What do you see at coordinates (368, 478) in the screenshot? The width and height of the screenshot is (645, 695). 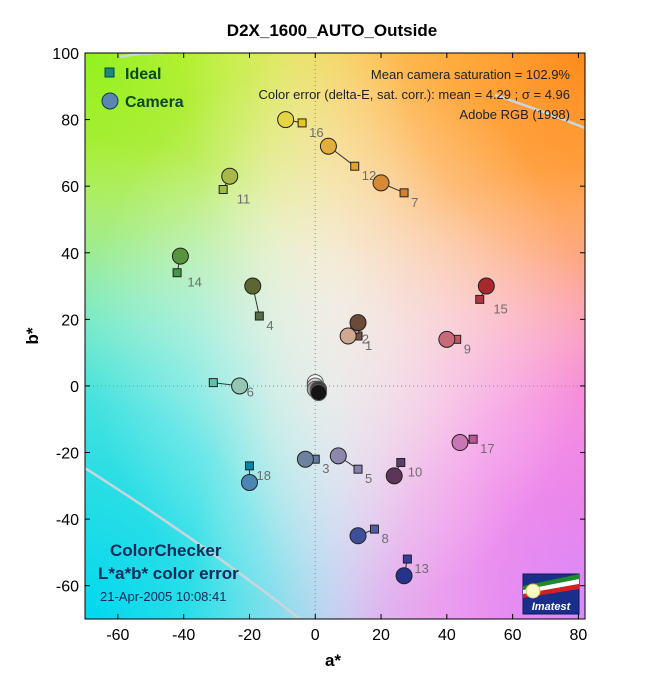 I see `patch-label: 5` at bounding box center [368, 478].